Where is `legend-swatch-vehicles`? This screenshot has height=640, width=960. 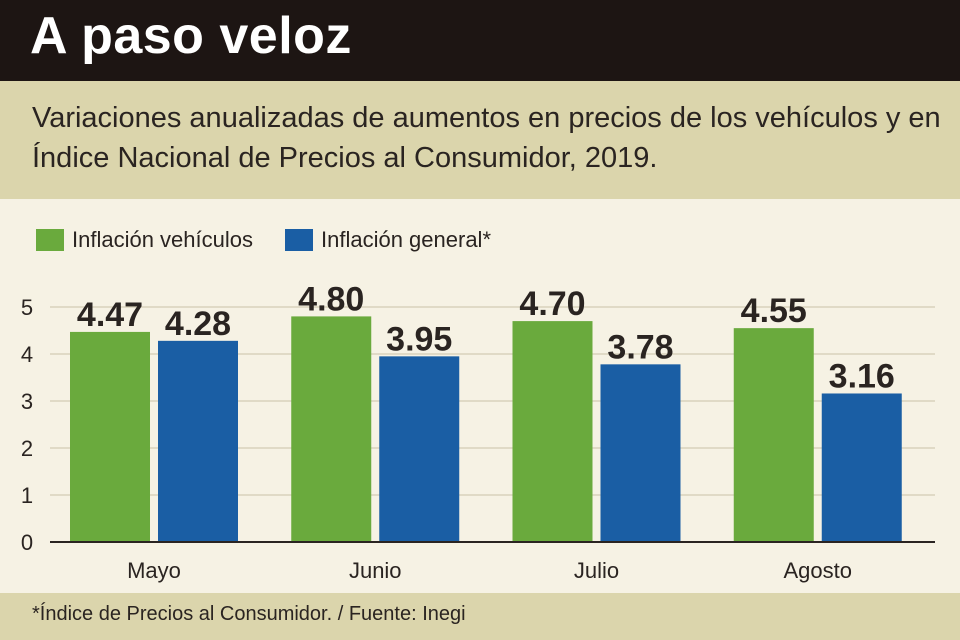 legend-swatch-vehicles is located at coordinates (50, 240).